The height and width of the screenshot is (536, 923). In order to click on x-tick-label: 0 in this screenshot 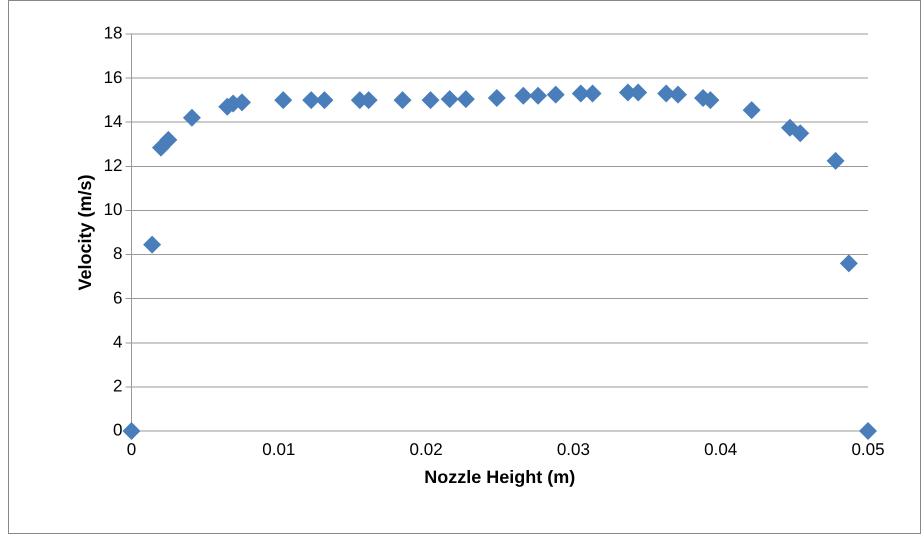, I will do `click(131, 449)`.